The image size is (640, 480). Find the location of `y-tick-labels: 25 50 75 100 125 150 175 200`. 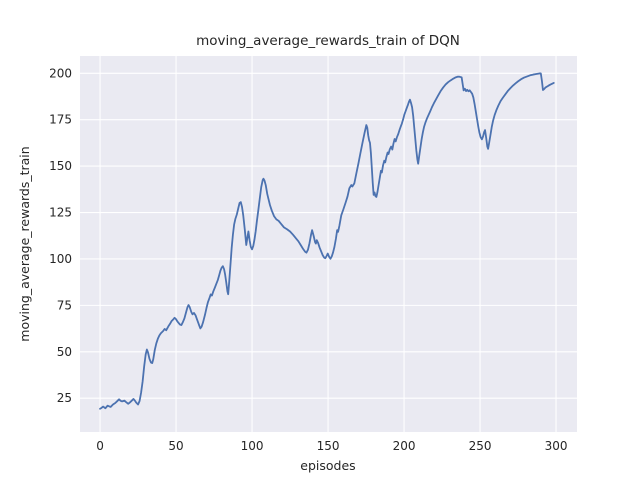

y-tick-labels: 25 50 75 100 125 150 175 200 is located at coordinates (60, 235).